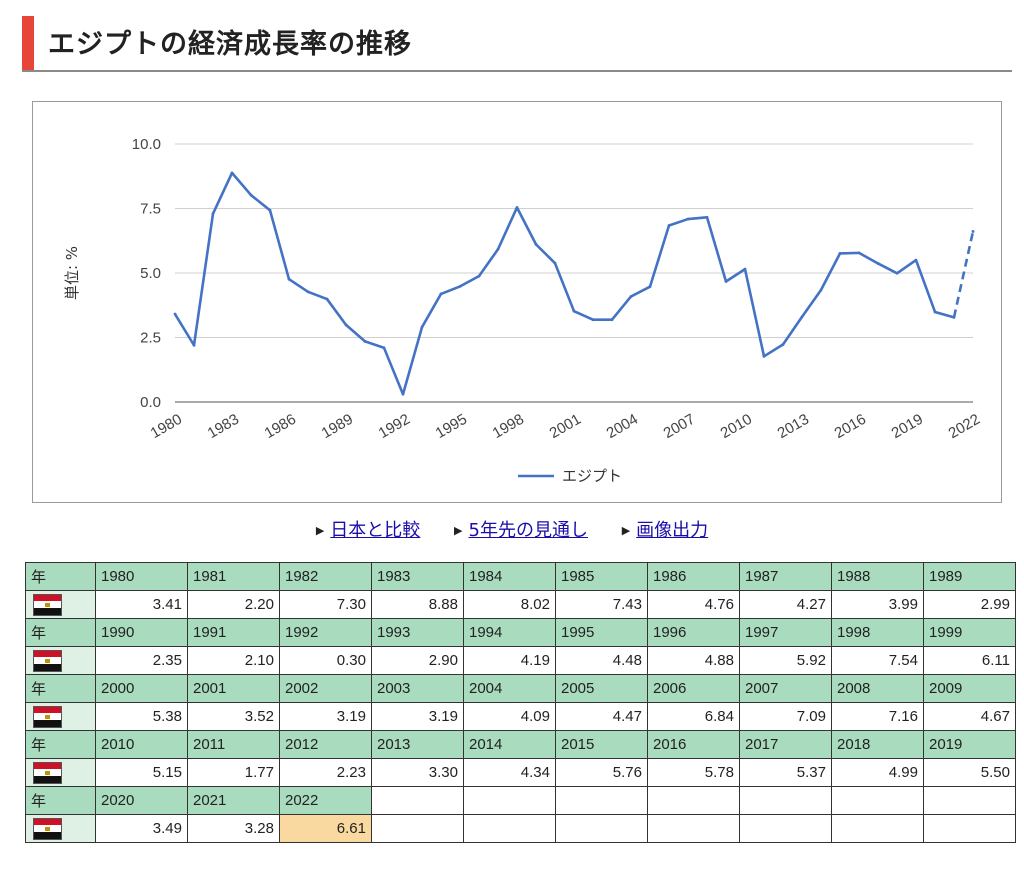  I want to click on value-cell: 3.52, so click(233, 716).